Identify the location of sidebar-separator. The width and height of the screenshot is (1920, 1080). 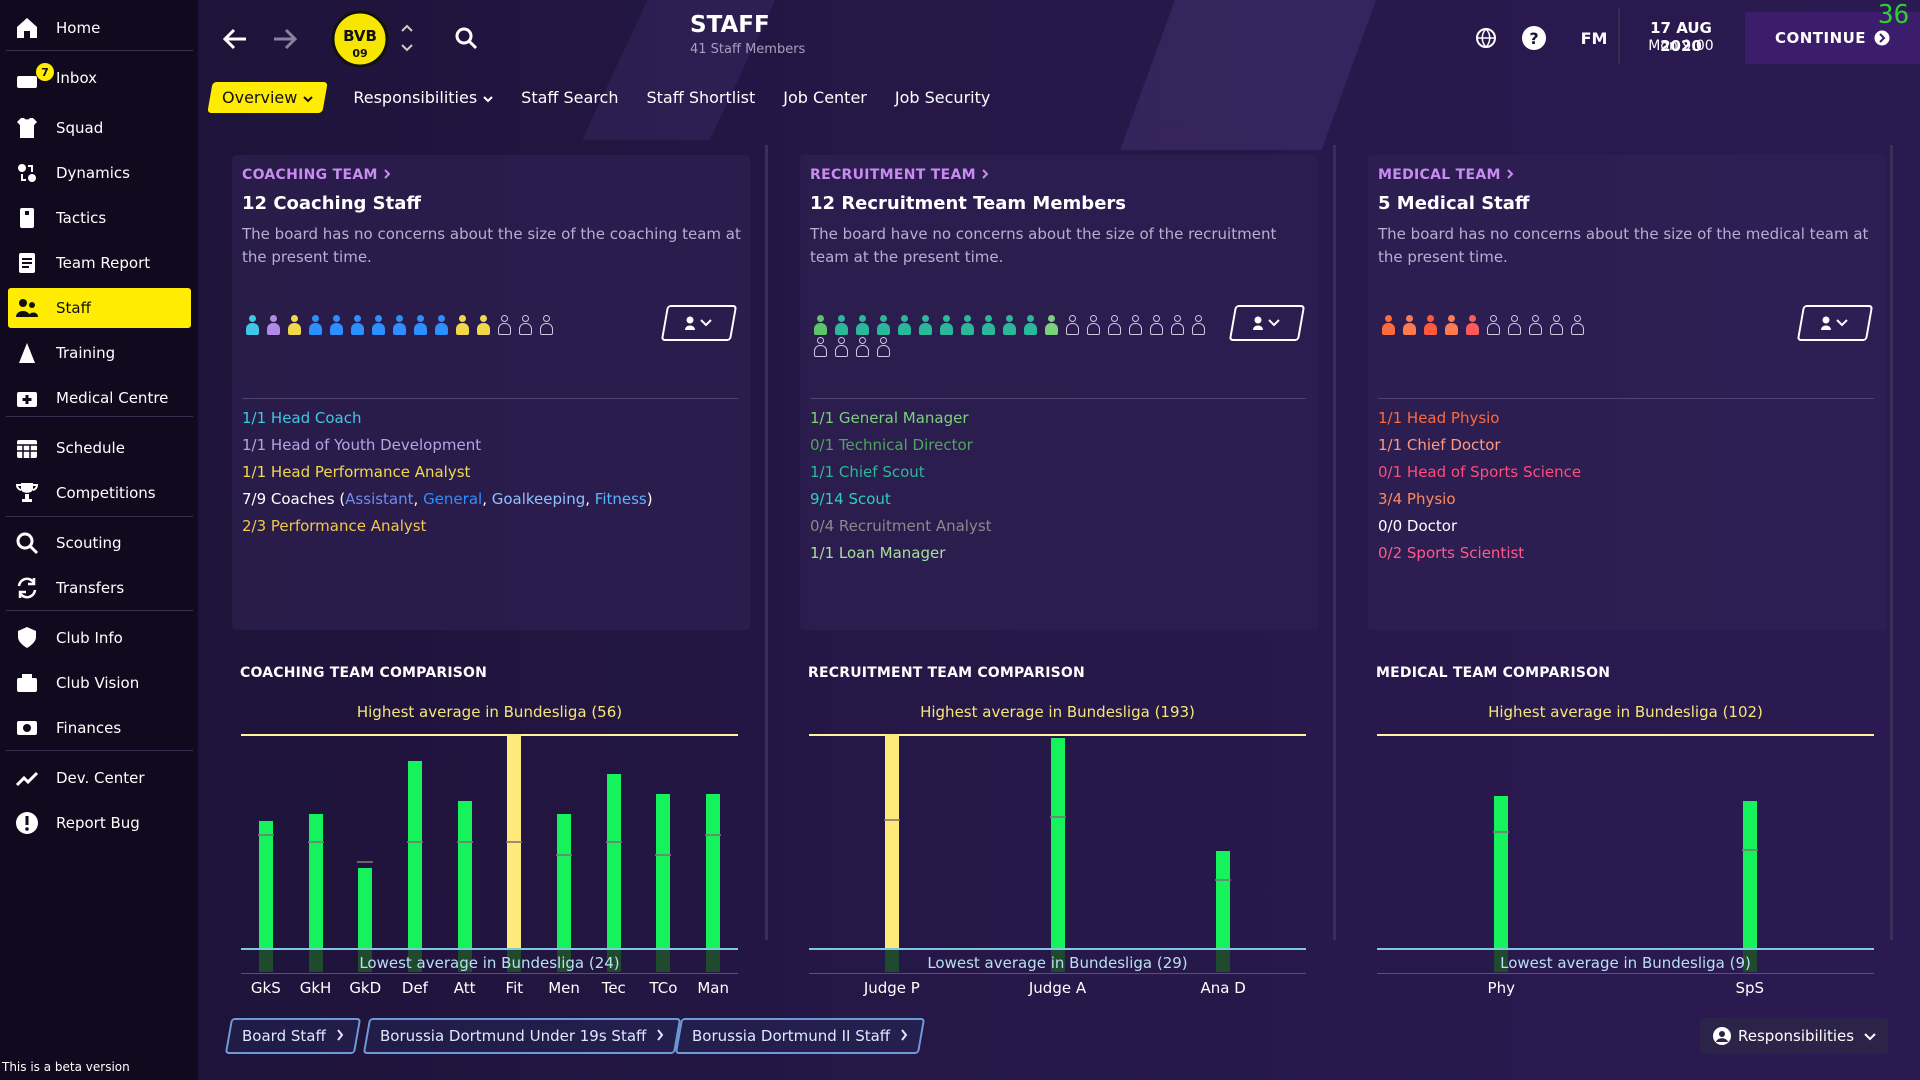
(99, 610).